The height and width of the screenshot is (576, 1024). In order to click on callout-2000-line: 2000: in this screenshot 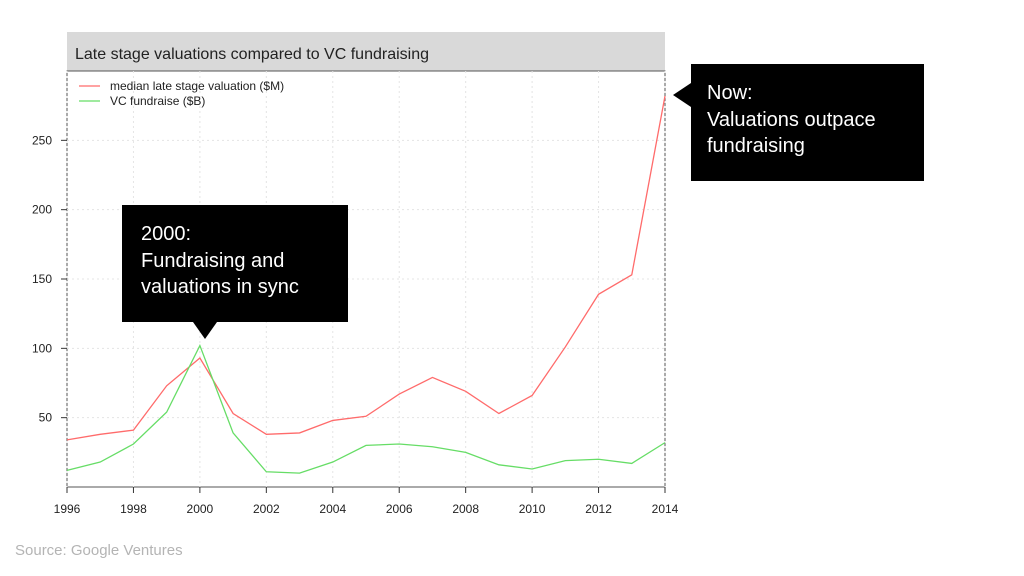, I will do `click(166, 234)`.